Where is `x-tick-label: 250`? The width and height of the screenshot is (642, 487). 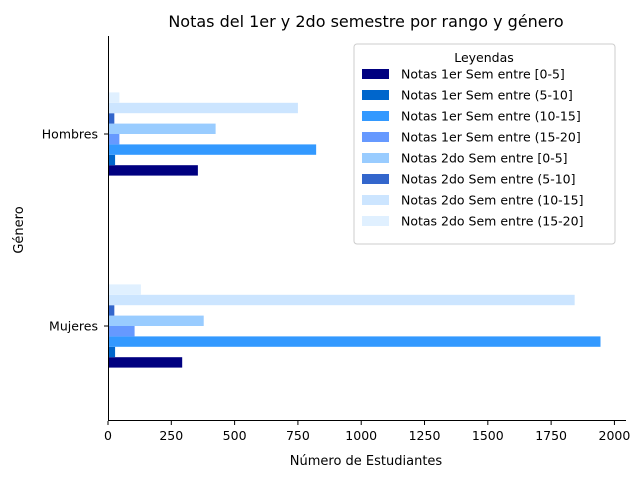
x-tick-label: 250 is located at coordinates (171, 435).